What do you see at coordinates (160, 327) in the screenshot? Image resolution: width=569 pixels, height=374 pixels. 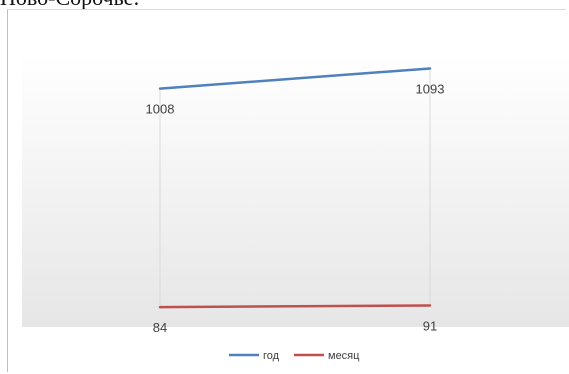 I see `data-label: 84` at bounding box center [160, 327].